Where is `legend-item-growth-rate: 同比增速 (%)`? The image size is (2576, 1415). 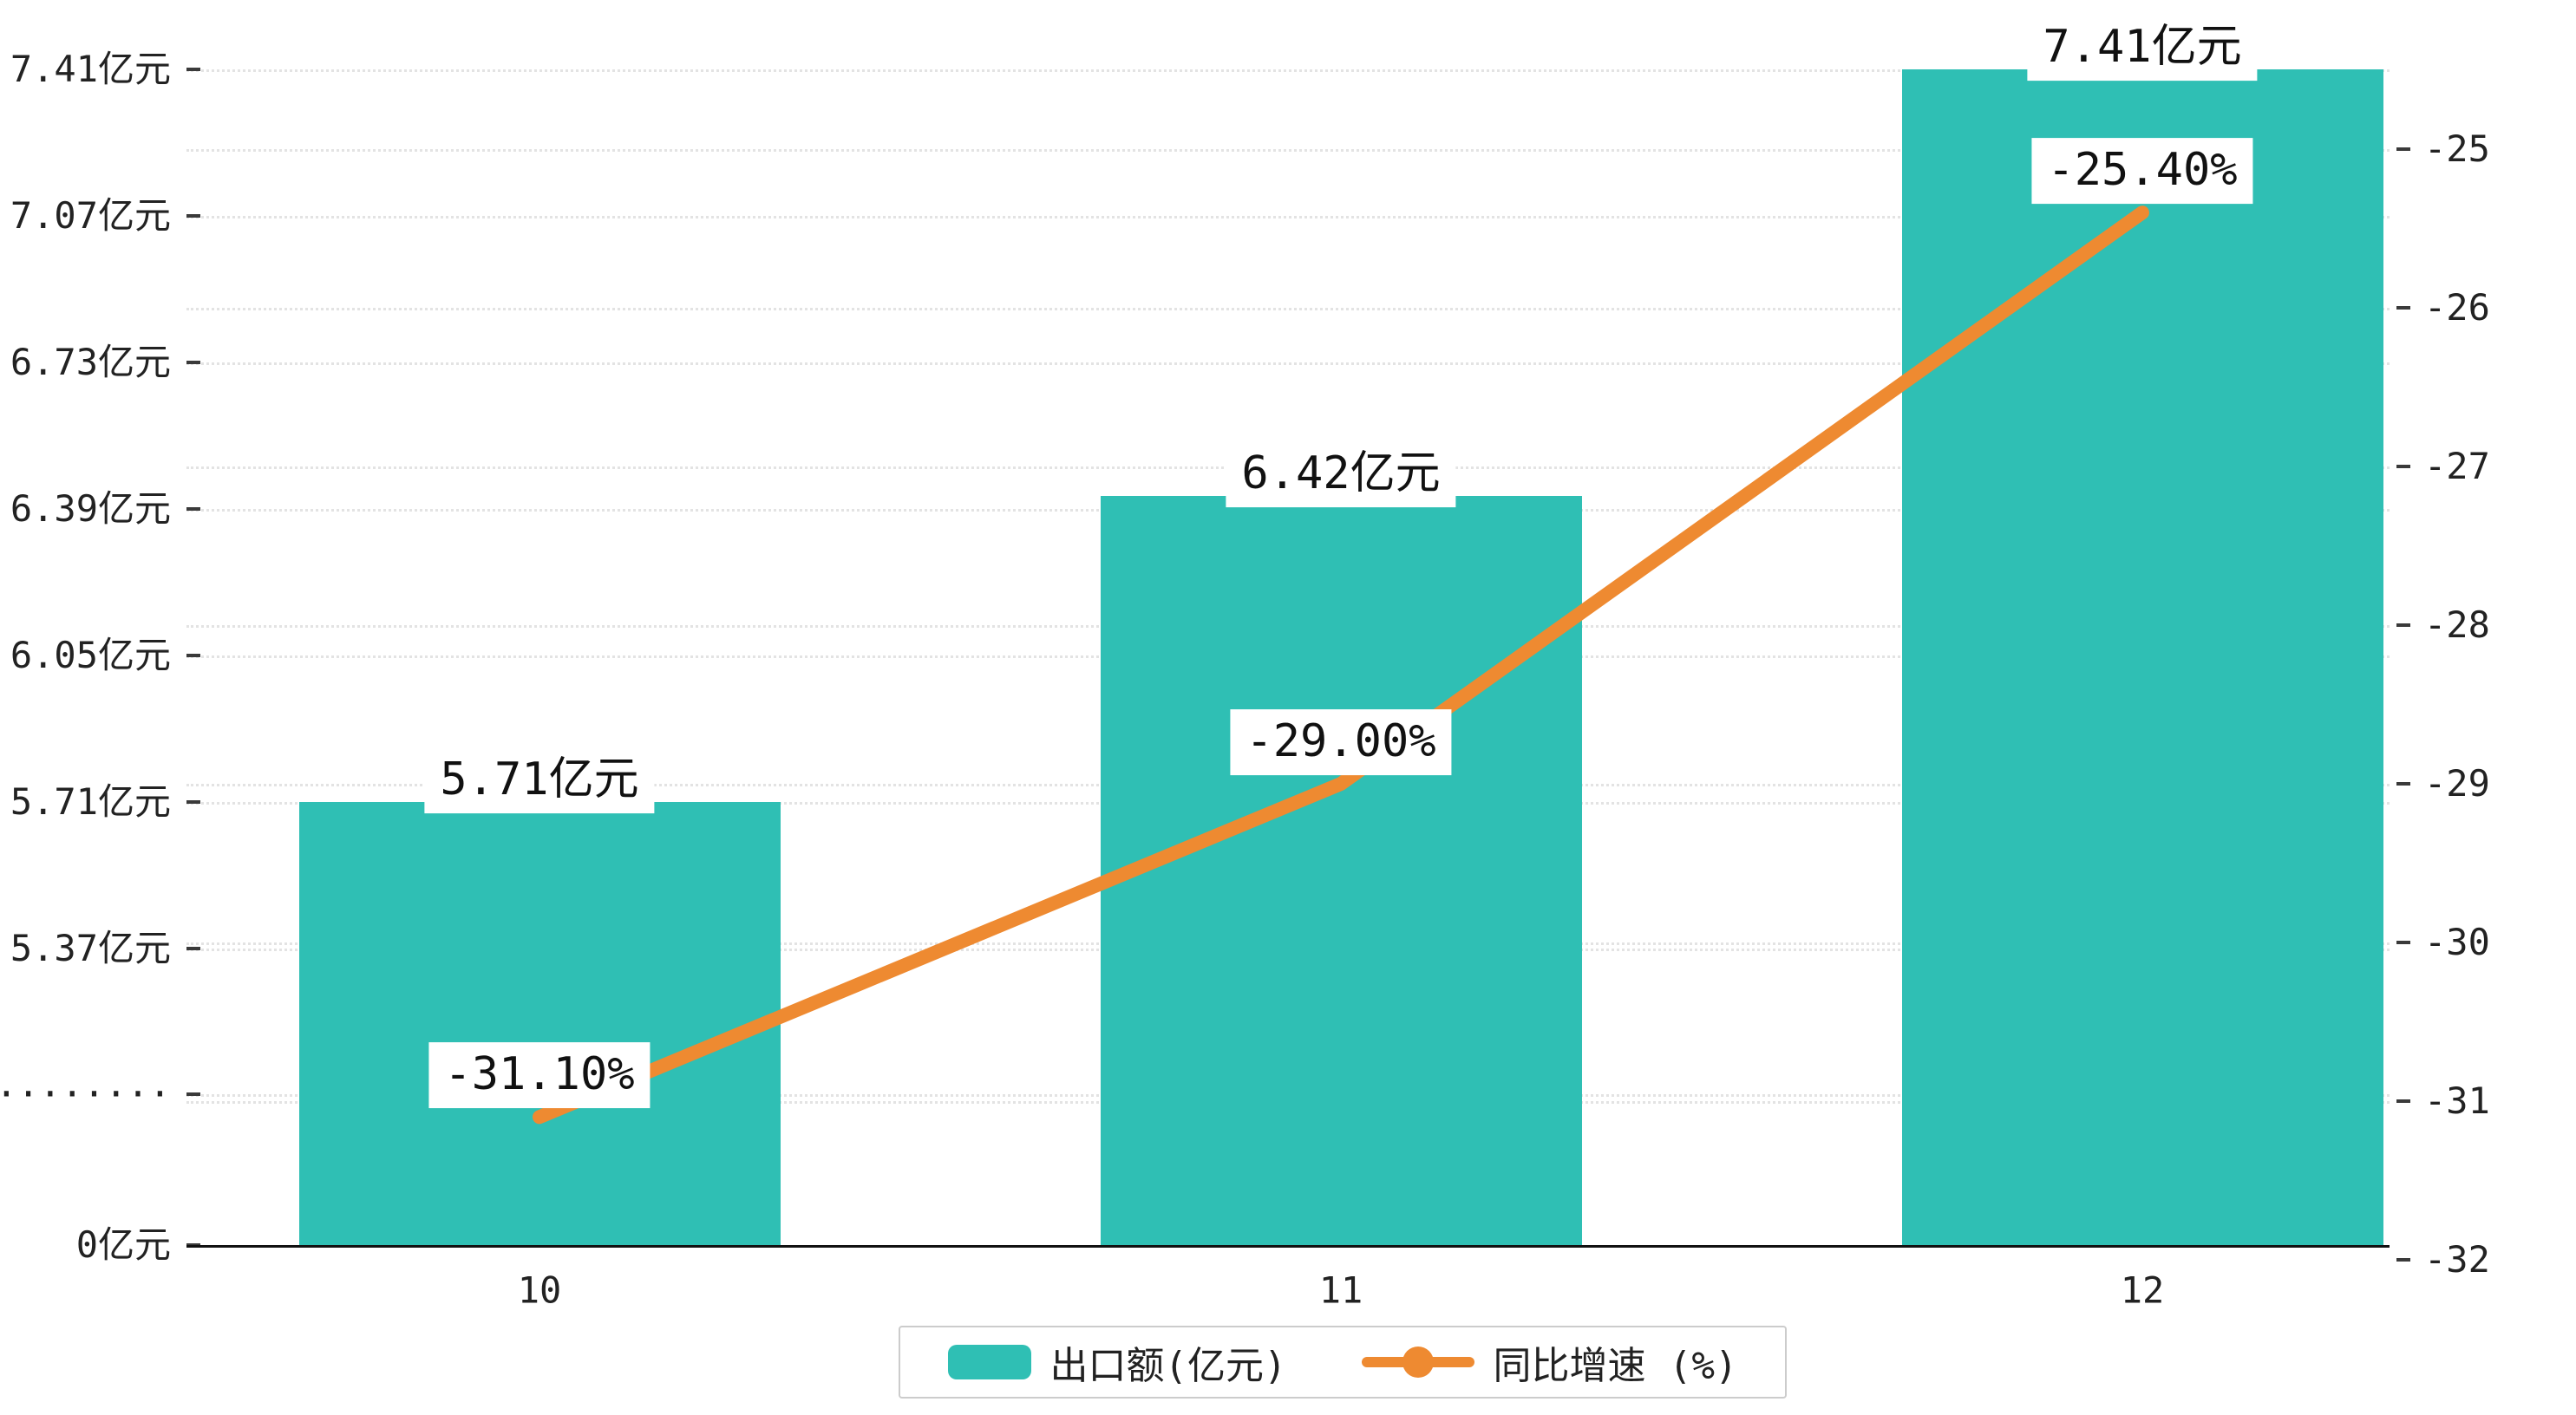
legend-item-growth-rate: 同比增速 (%) is located at coordinates (1549, 1362).